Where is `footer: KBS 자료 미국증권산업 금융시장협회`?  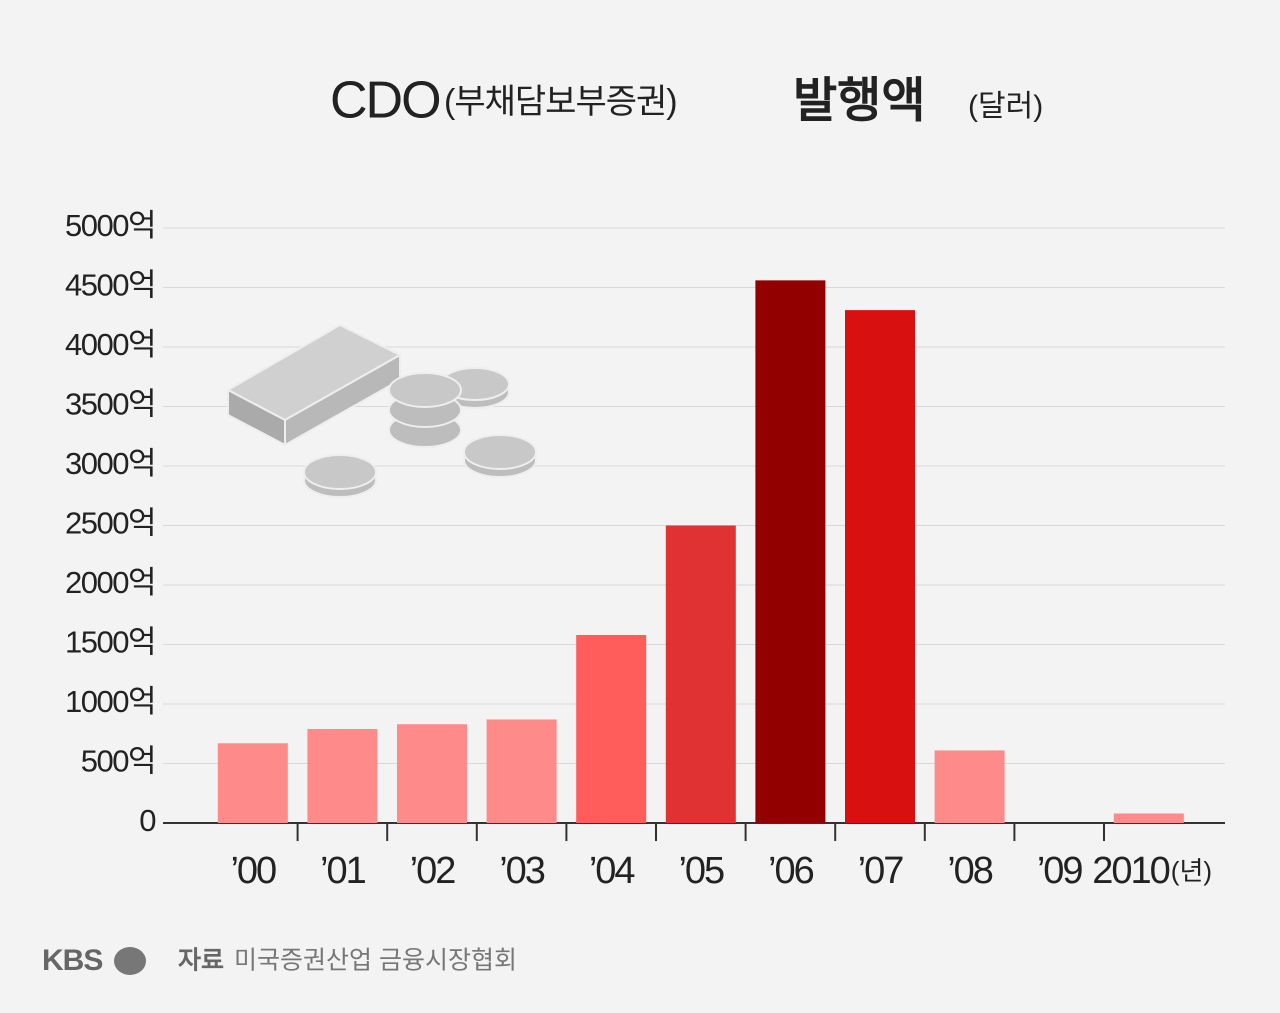 footer: KBS 자료 미국증권산업 금융시장협회 is located at coordinates (279, 960).